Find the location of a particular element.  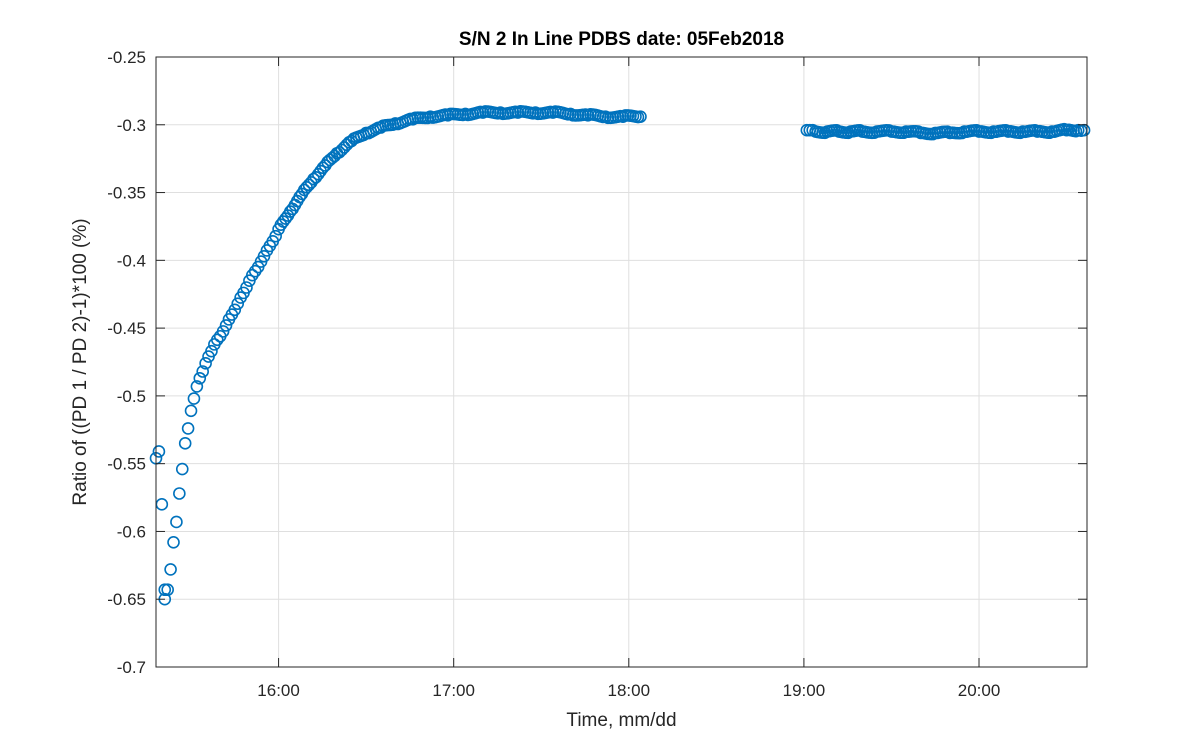

y-tick-label: -0.6 is located at coordinates (131, 531).